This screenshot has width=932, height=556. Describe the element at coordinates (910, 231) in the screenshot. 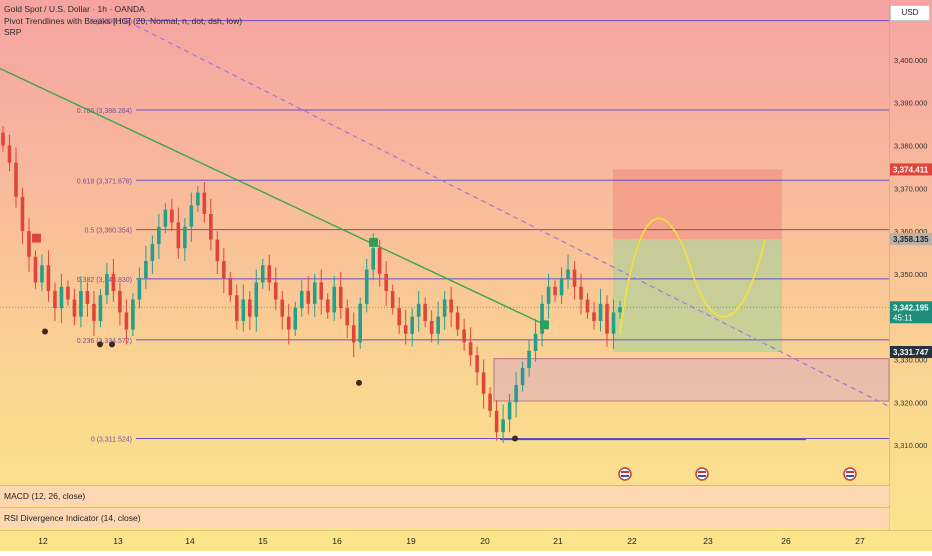

I see `price-tick-label: 3,360.000` at that location.